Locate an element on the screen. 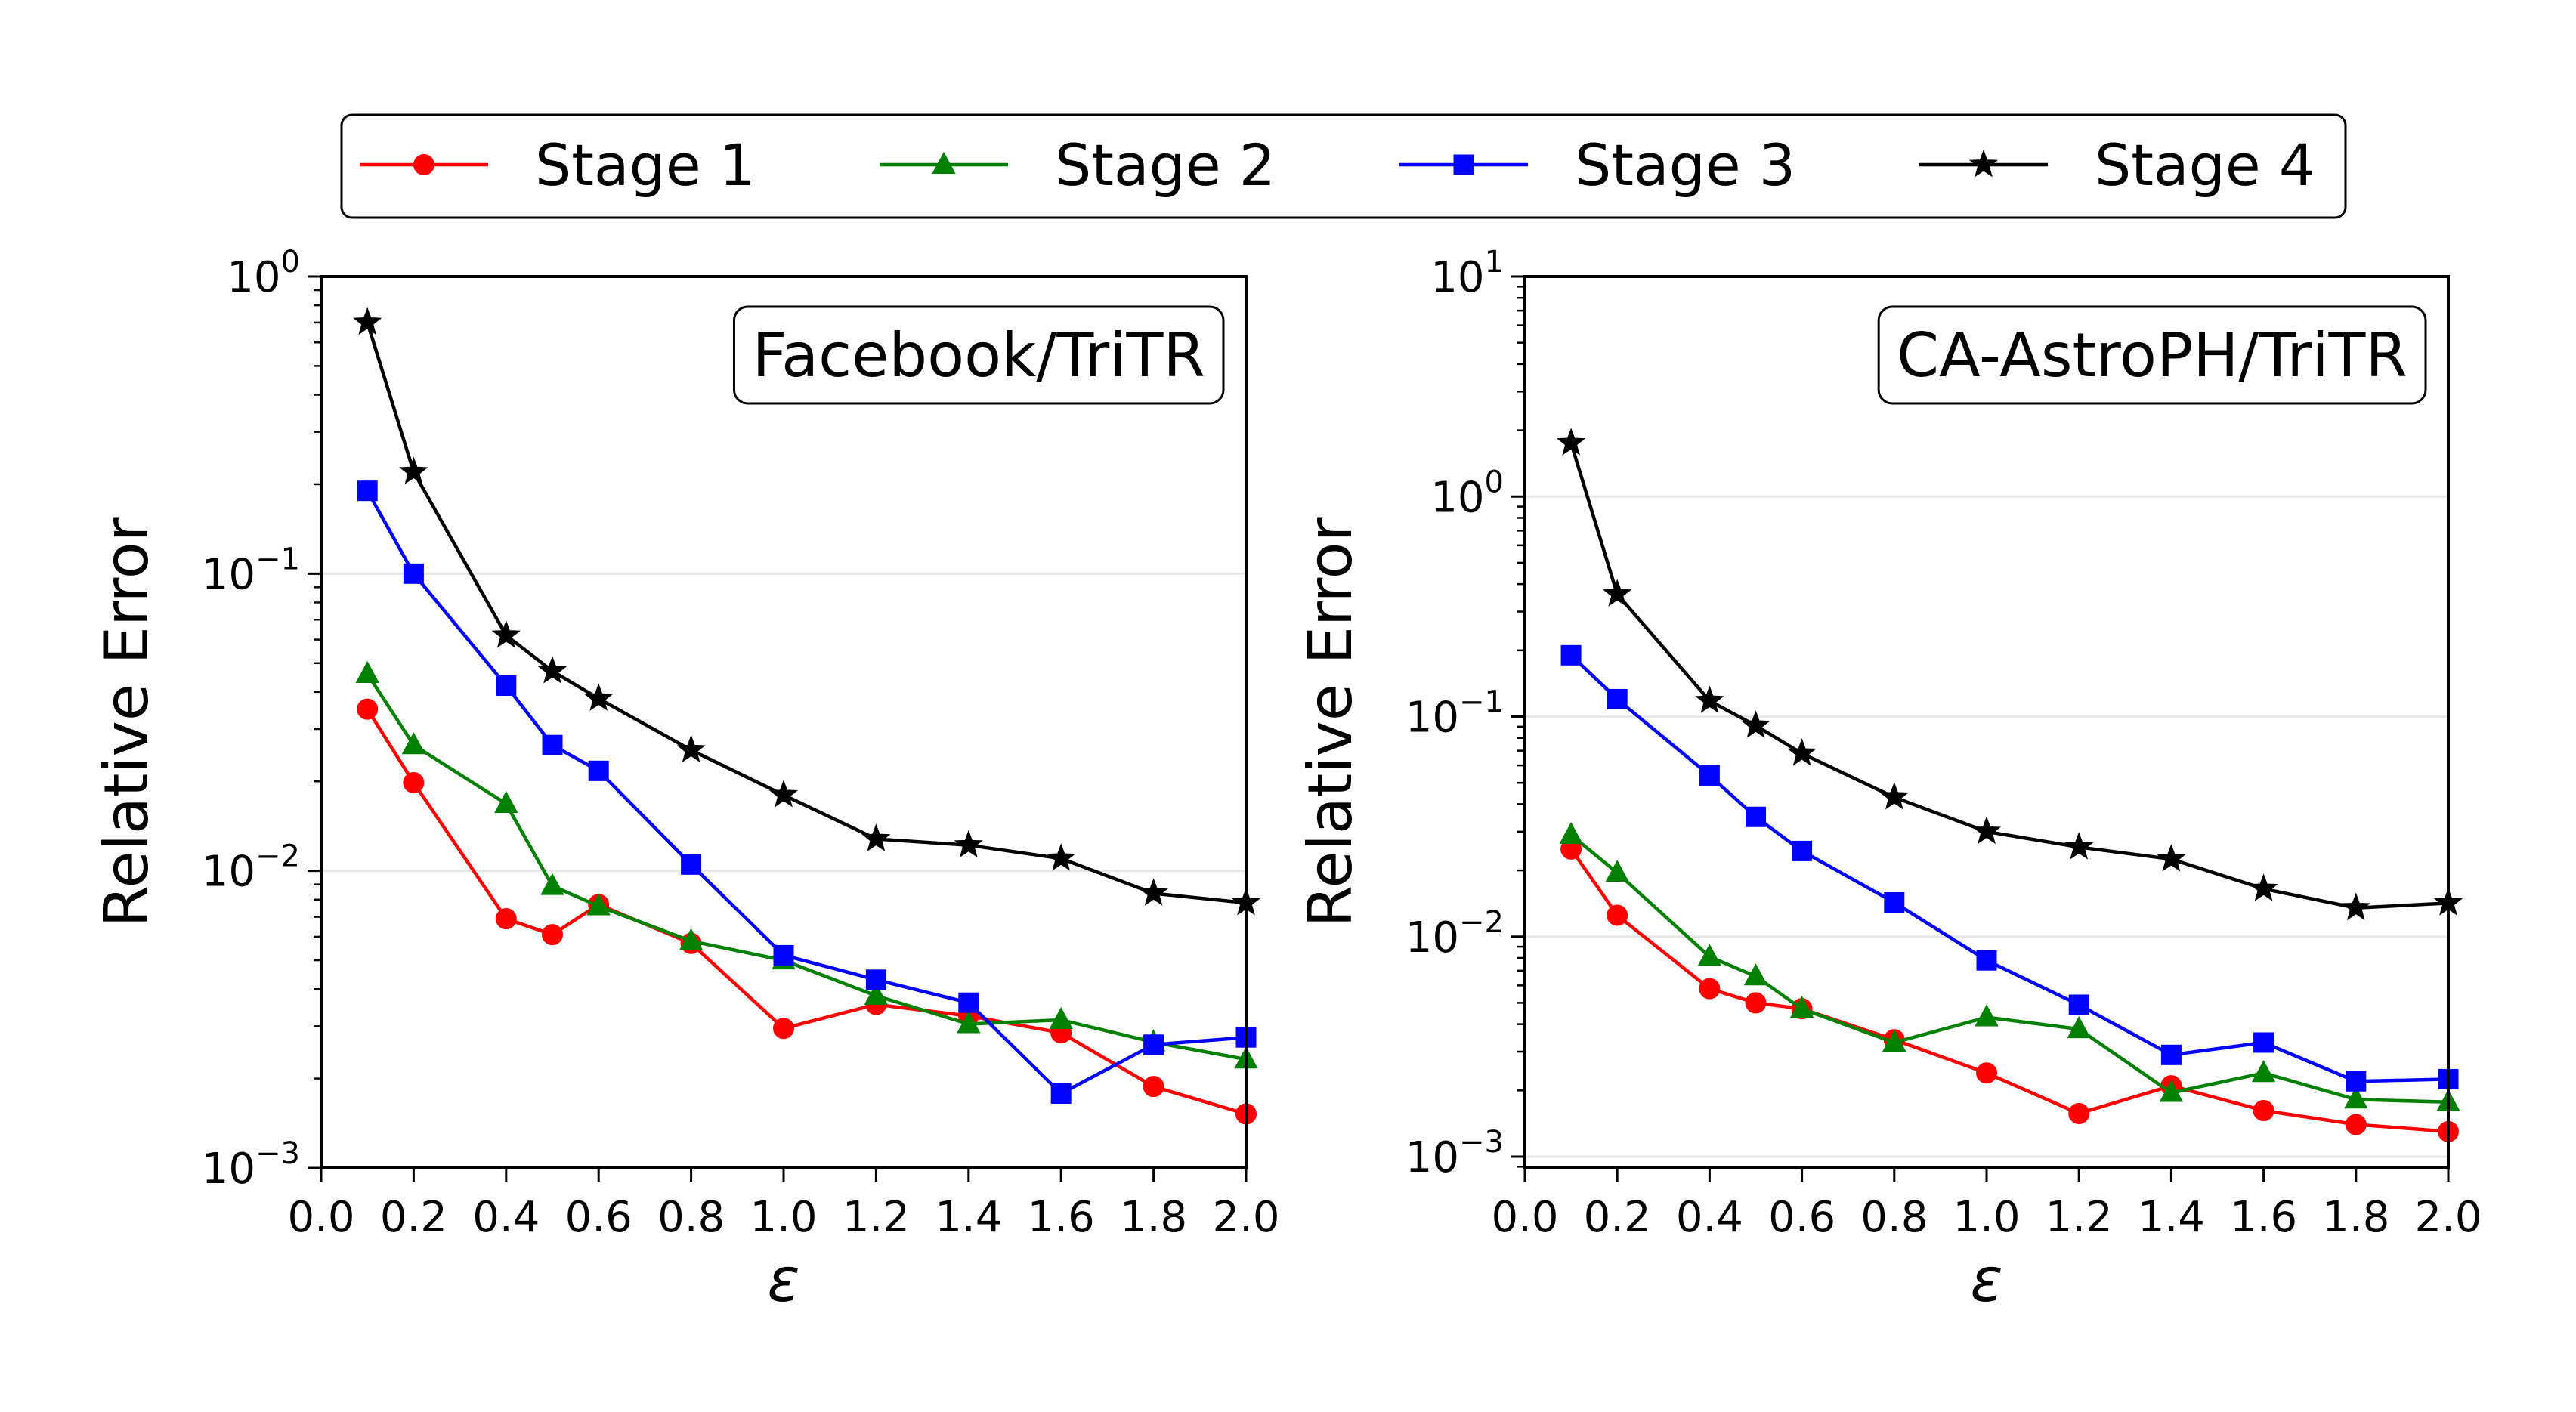 This screenshot has width=2576, height=1412. x-tick-label: 1.8 is located at coordinates (1153, 1217).